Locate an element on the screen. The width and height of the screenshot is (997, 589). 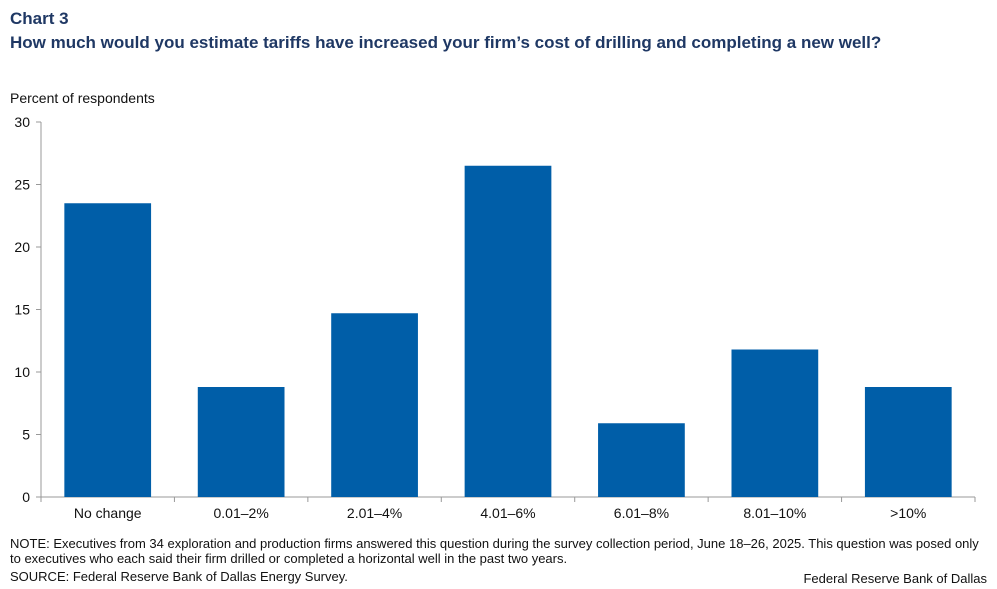
chart-credit: Federal Reserve Bank of Dallas is located at coordinates (895, 578).